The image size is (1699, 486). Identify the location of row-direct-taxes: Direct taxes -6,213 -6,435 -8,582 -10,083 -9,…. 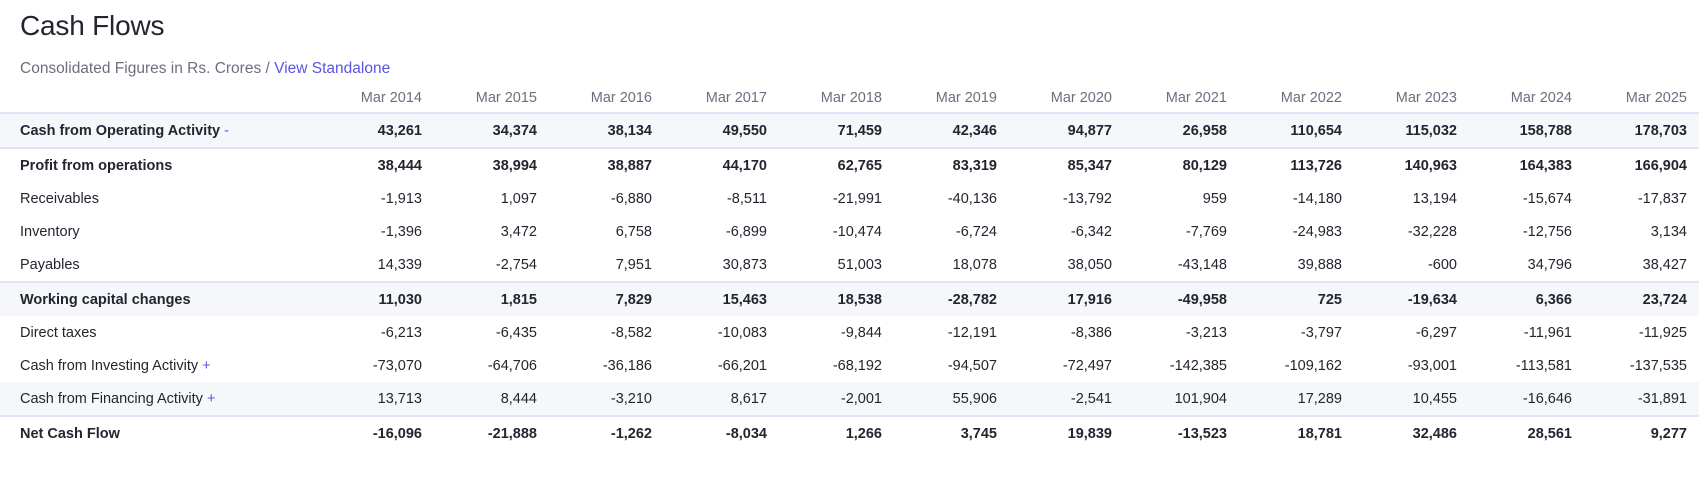
(849, 332).